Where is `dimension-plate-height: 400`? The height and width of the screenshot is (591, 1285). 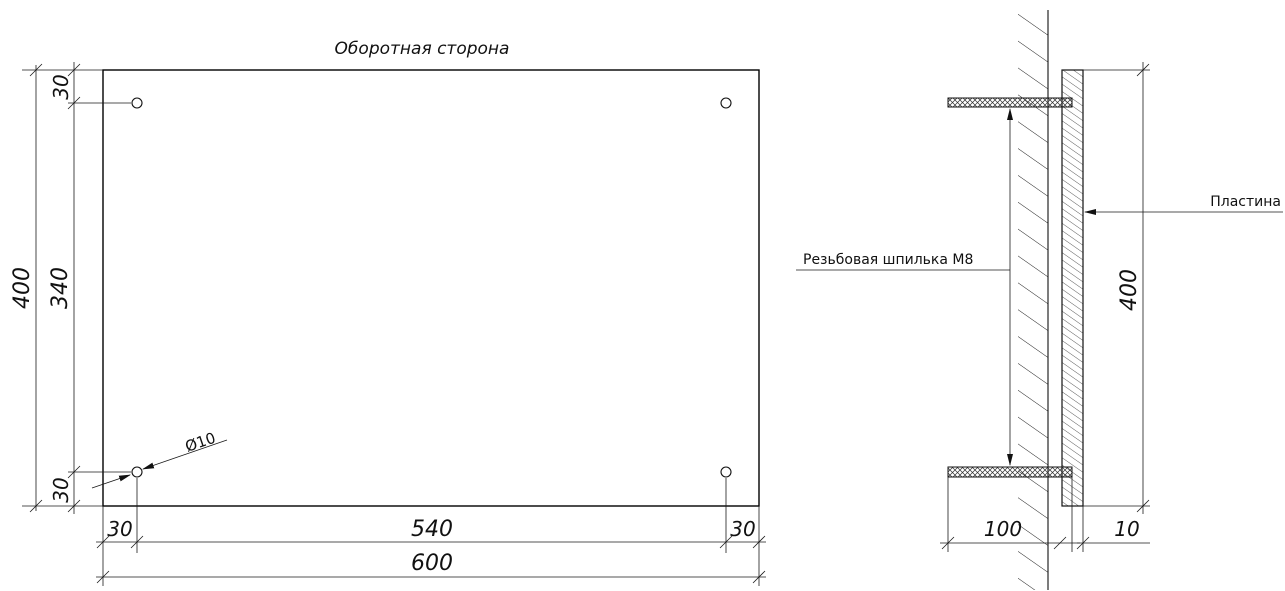
dimension-plate-height: 400 is located at coordinates (1116, 288).